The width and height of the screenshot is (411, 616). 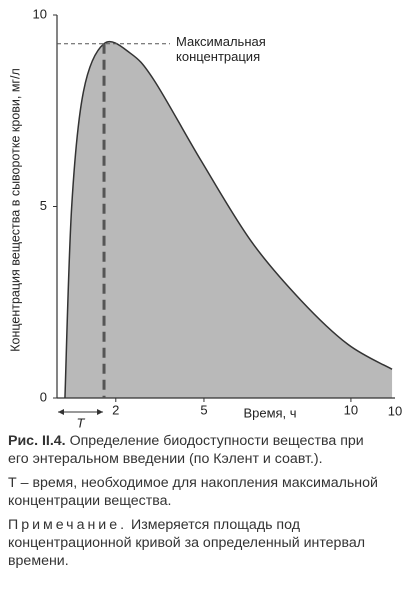 I want to click on peak-label: концентрация, so click(x=218, y=56).